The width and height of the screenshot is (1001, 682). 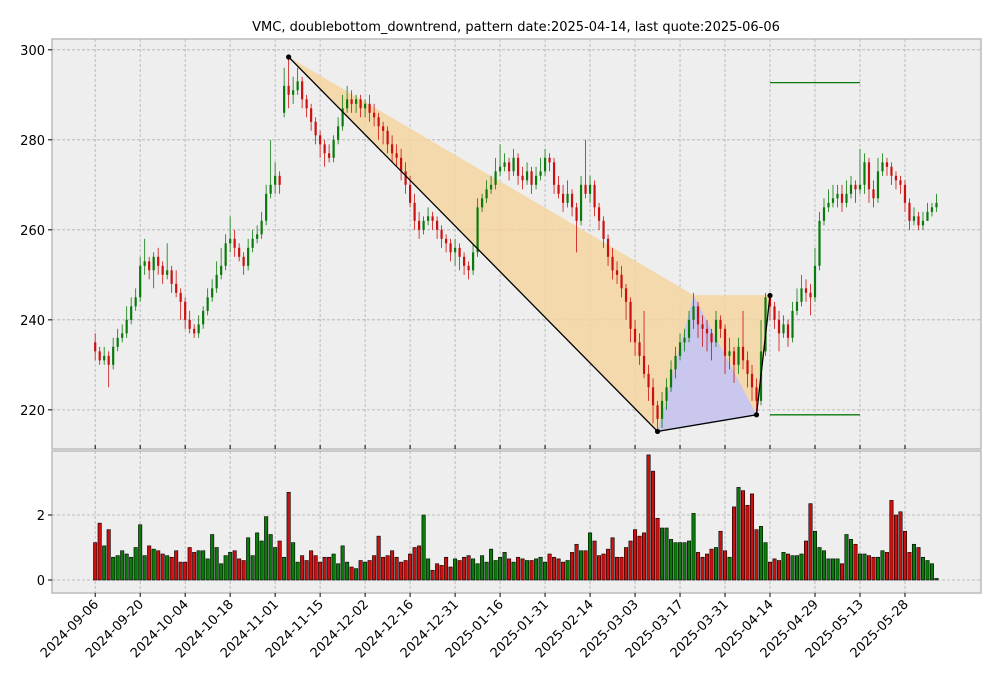 What do you see at coordinates (32, 231) in the screenshot?
I see `y-tick-label: 260` at bounding box center [32, 231].